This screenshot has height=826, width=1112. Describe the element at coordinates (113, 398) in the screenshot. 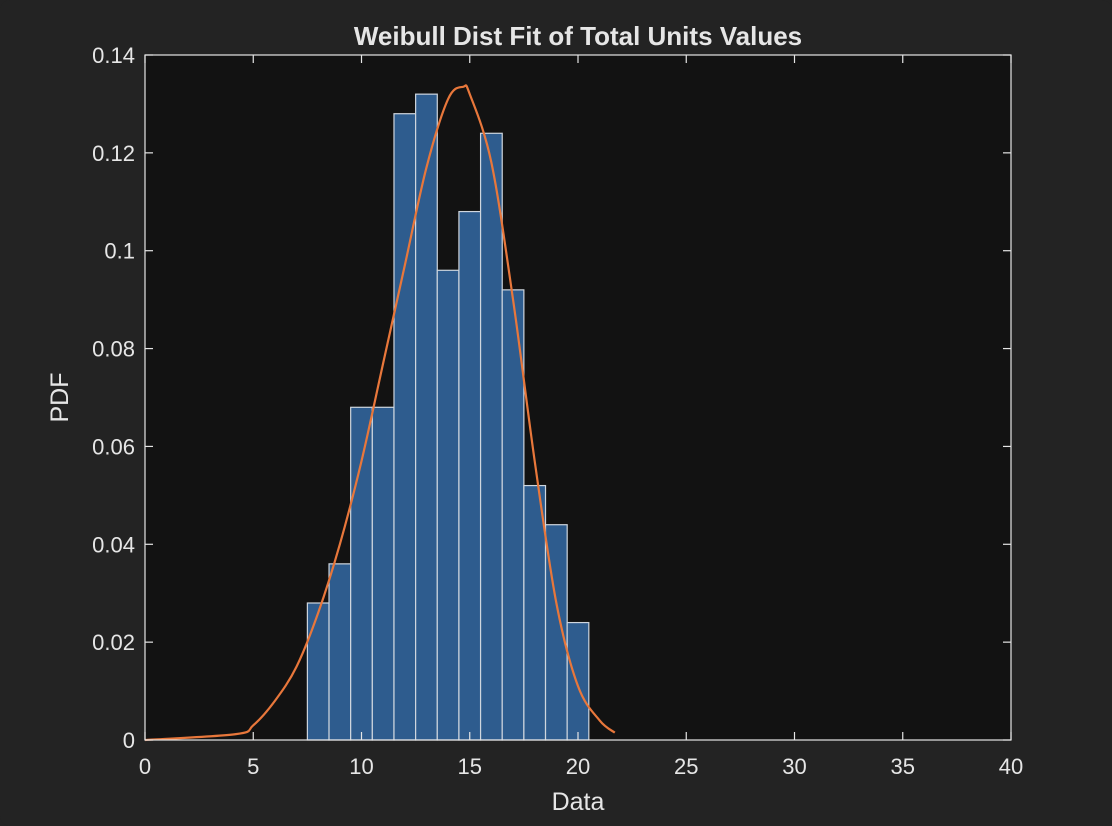

I see `y-tick-labels: 0 0.02 0.04 0.06 0.08 0.1 0.12 0.14` at that location.